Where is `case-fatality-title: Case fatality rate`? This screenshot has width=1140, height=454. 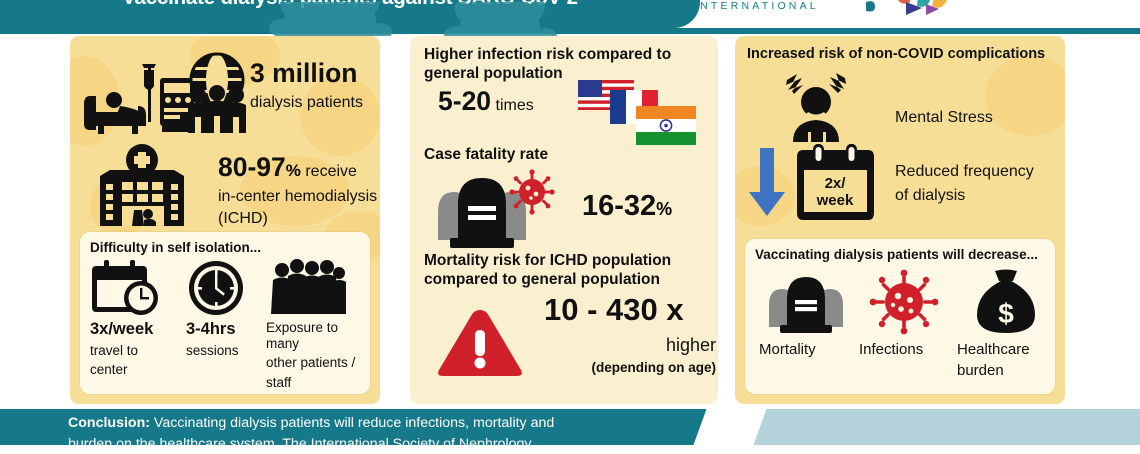
case-fatality-title: Case fatality rate is located at coordinates (486, 154).